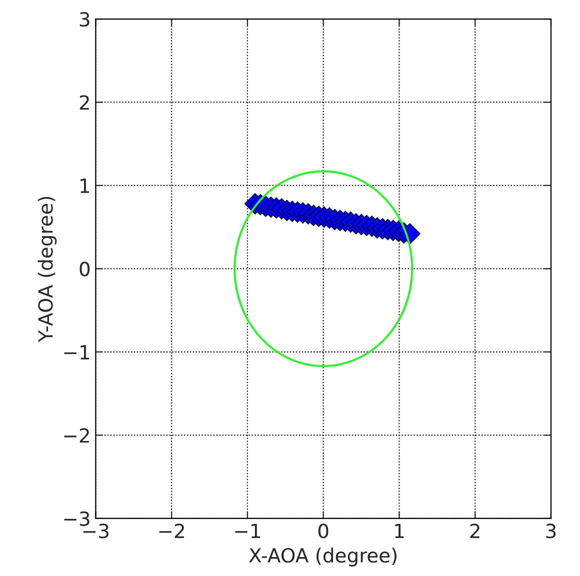  I want to click on x-tick-label: 0, so click(323, 531).